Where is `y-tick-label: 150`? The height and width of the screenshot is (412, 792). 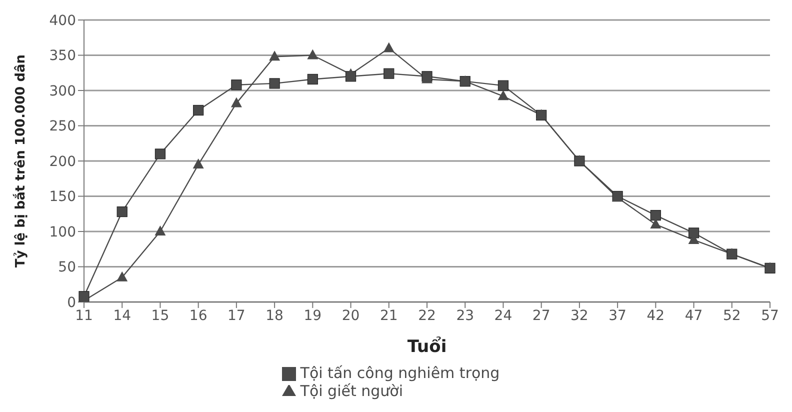
y-tick-label: 150 is located at coordinates (62, 197).